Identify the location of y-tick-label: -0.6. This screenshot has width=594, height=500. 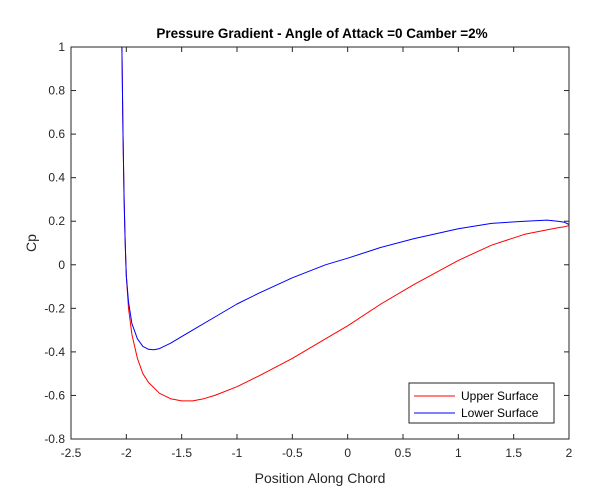
(54, 395).